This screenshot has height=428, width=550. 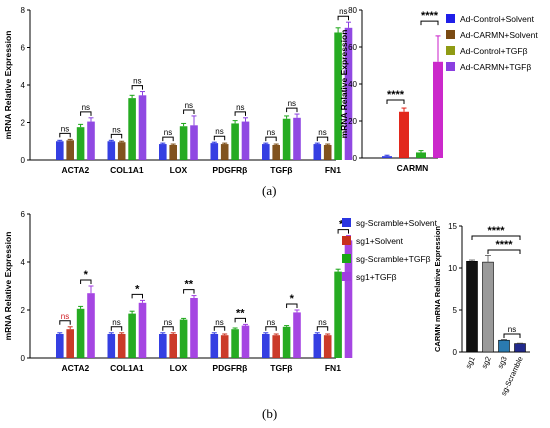 What do you see at coordinates (23, 85) in the screenshot?
I see `y-tick-label: 4` at bounding box center [23, 85].